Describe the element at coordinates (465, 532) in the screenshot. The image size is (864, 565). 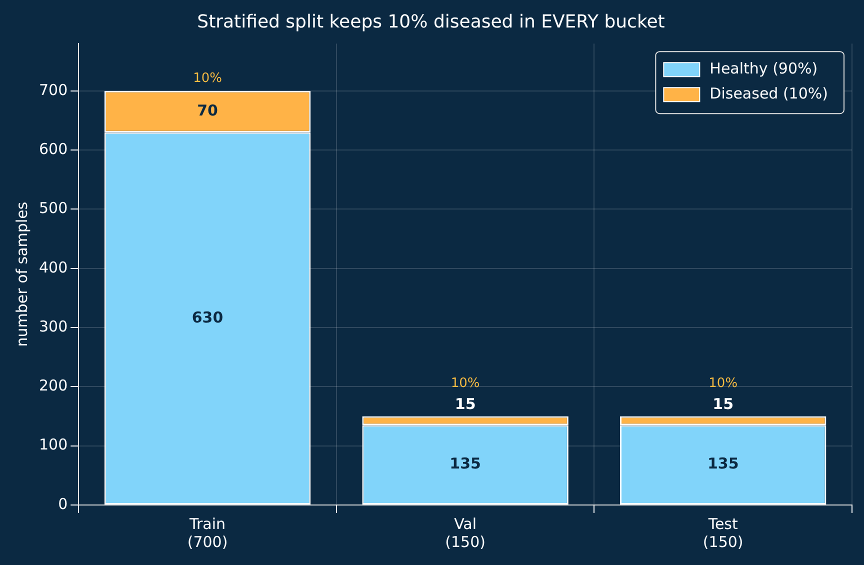
I see `x-tick-label: Val (150)` at that location.